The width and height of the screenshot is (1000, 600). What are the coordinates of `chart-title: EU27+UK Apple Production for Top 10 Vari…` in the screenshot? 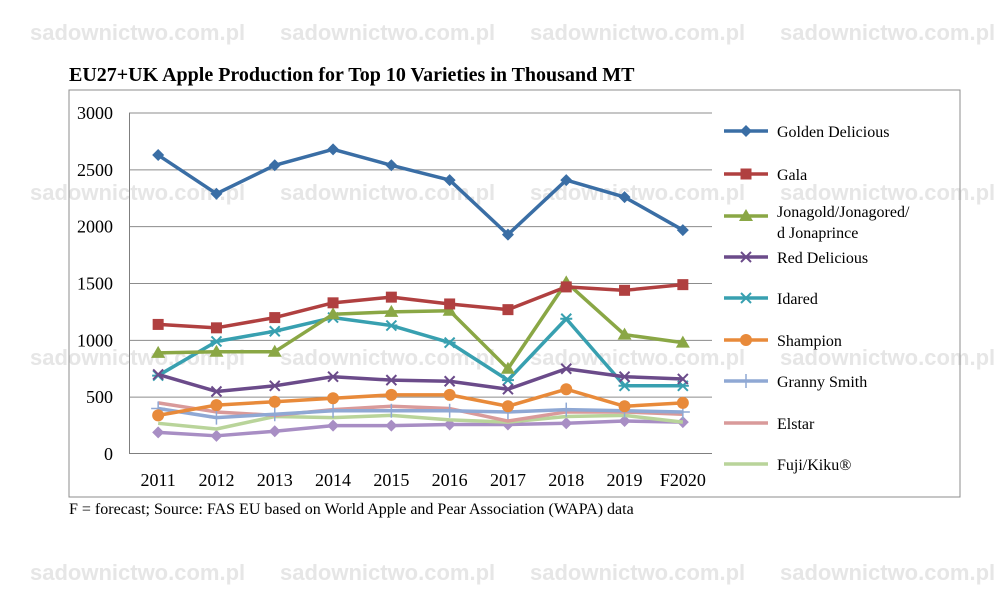 It's located at (352, 75).